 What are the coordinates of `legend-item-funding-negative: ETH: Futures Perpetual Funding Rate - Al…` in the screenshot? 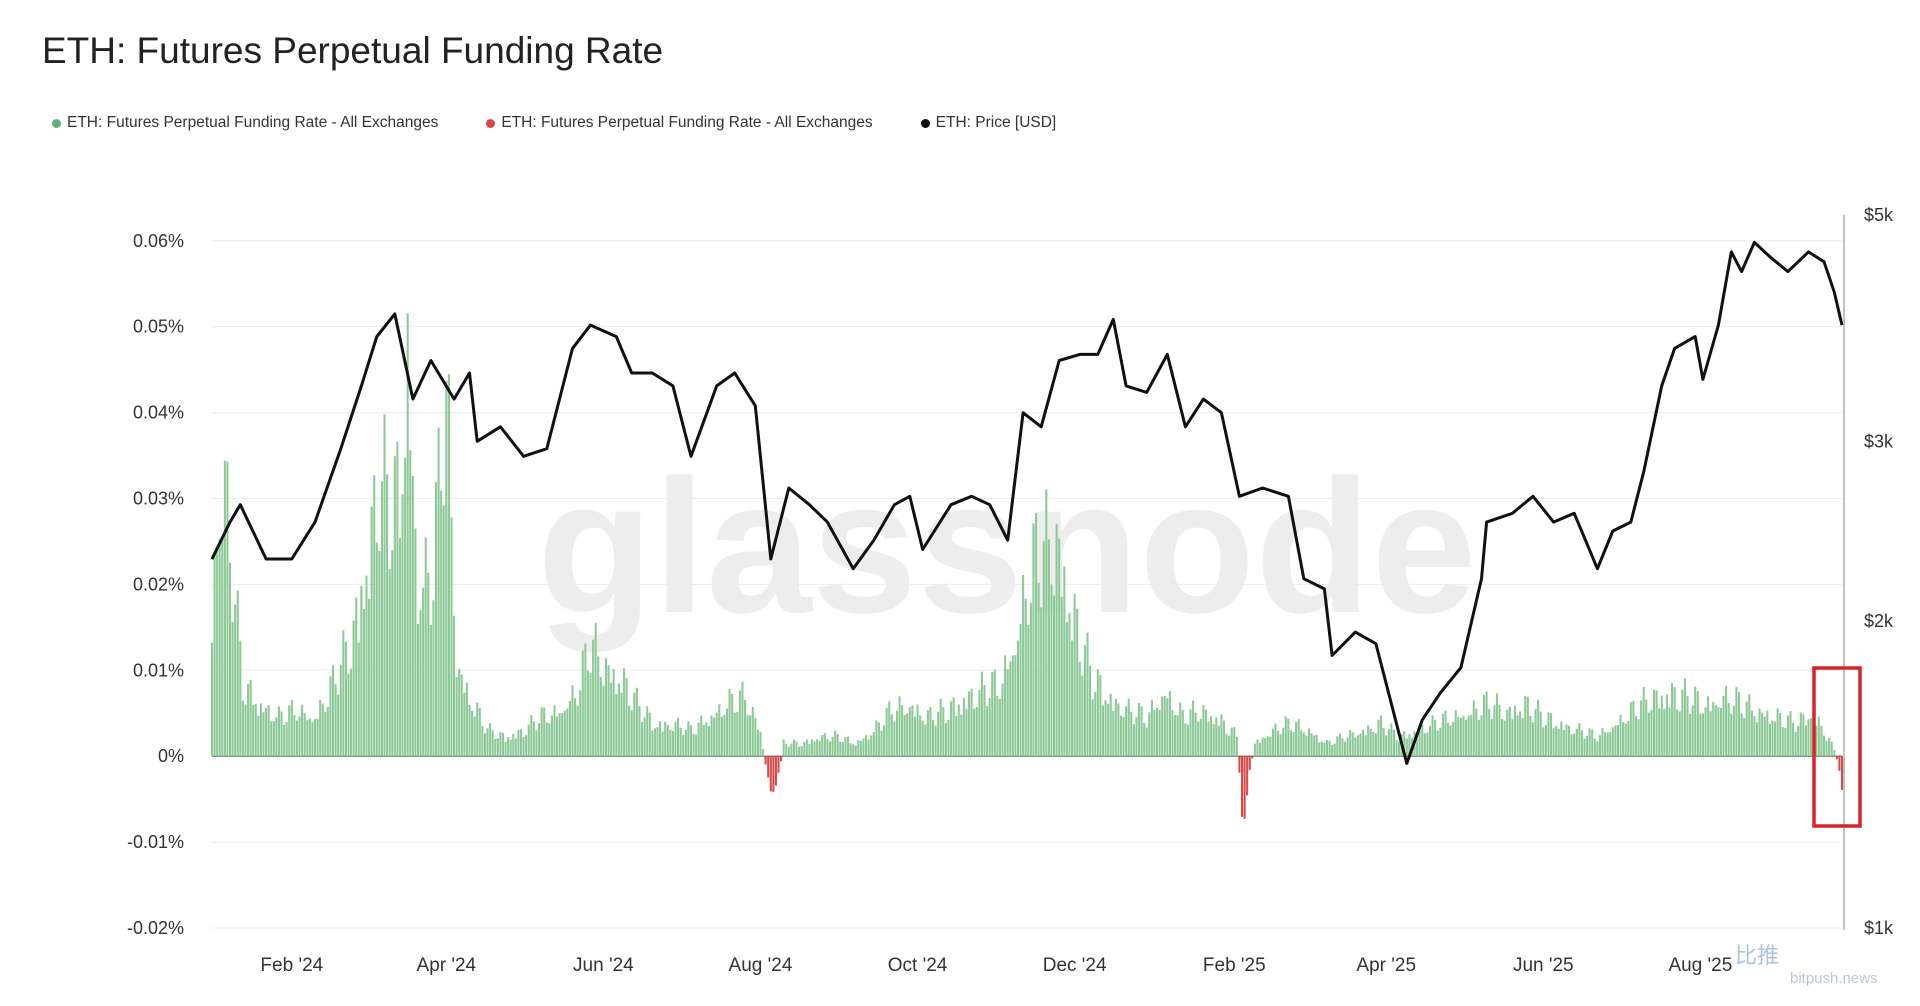 It's located at (679, 123).